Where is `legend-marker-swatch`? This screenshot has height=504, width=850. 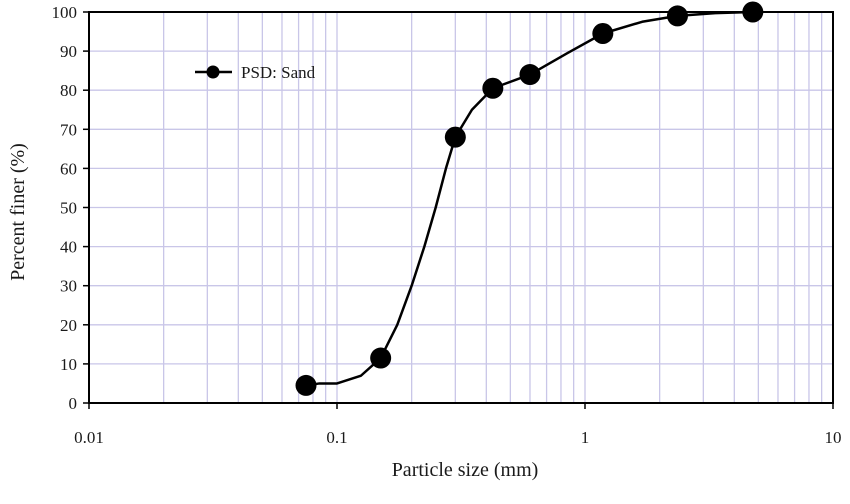 legend-marker-swatch is located at coordinates (213, 72).